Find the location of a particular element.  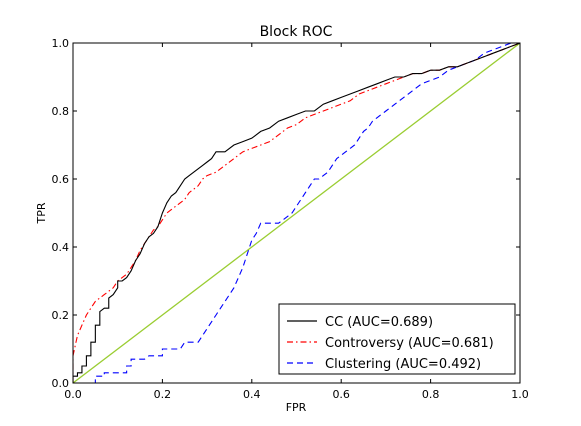

x-tick-label: 0.2 is located at coordinates (163, 394).